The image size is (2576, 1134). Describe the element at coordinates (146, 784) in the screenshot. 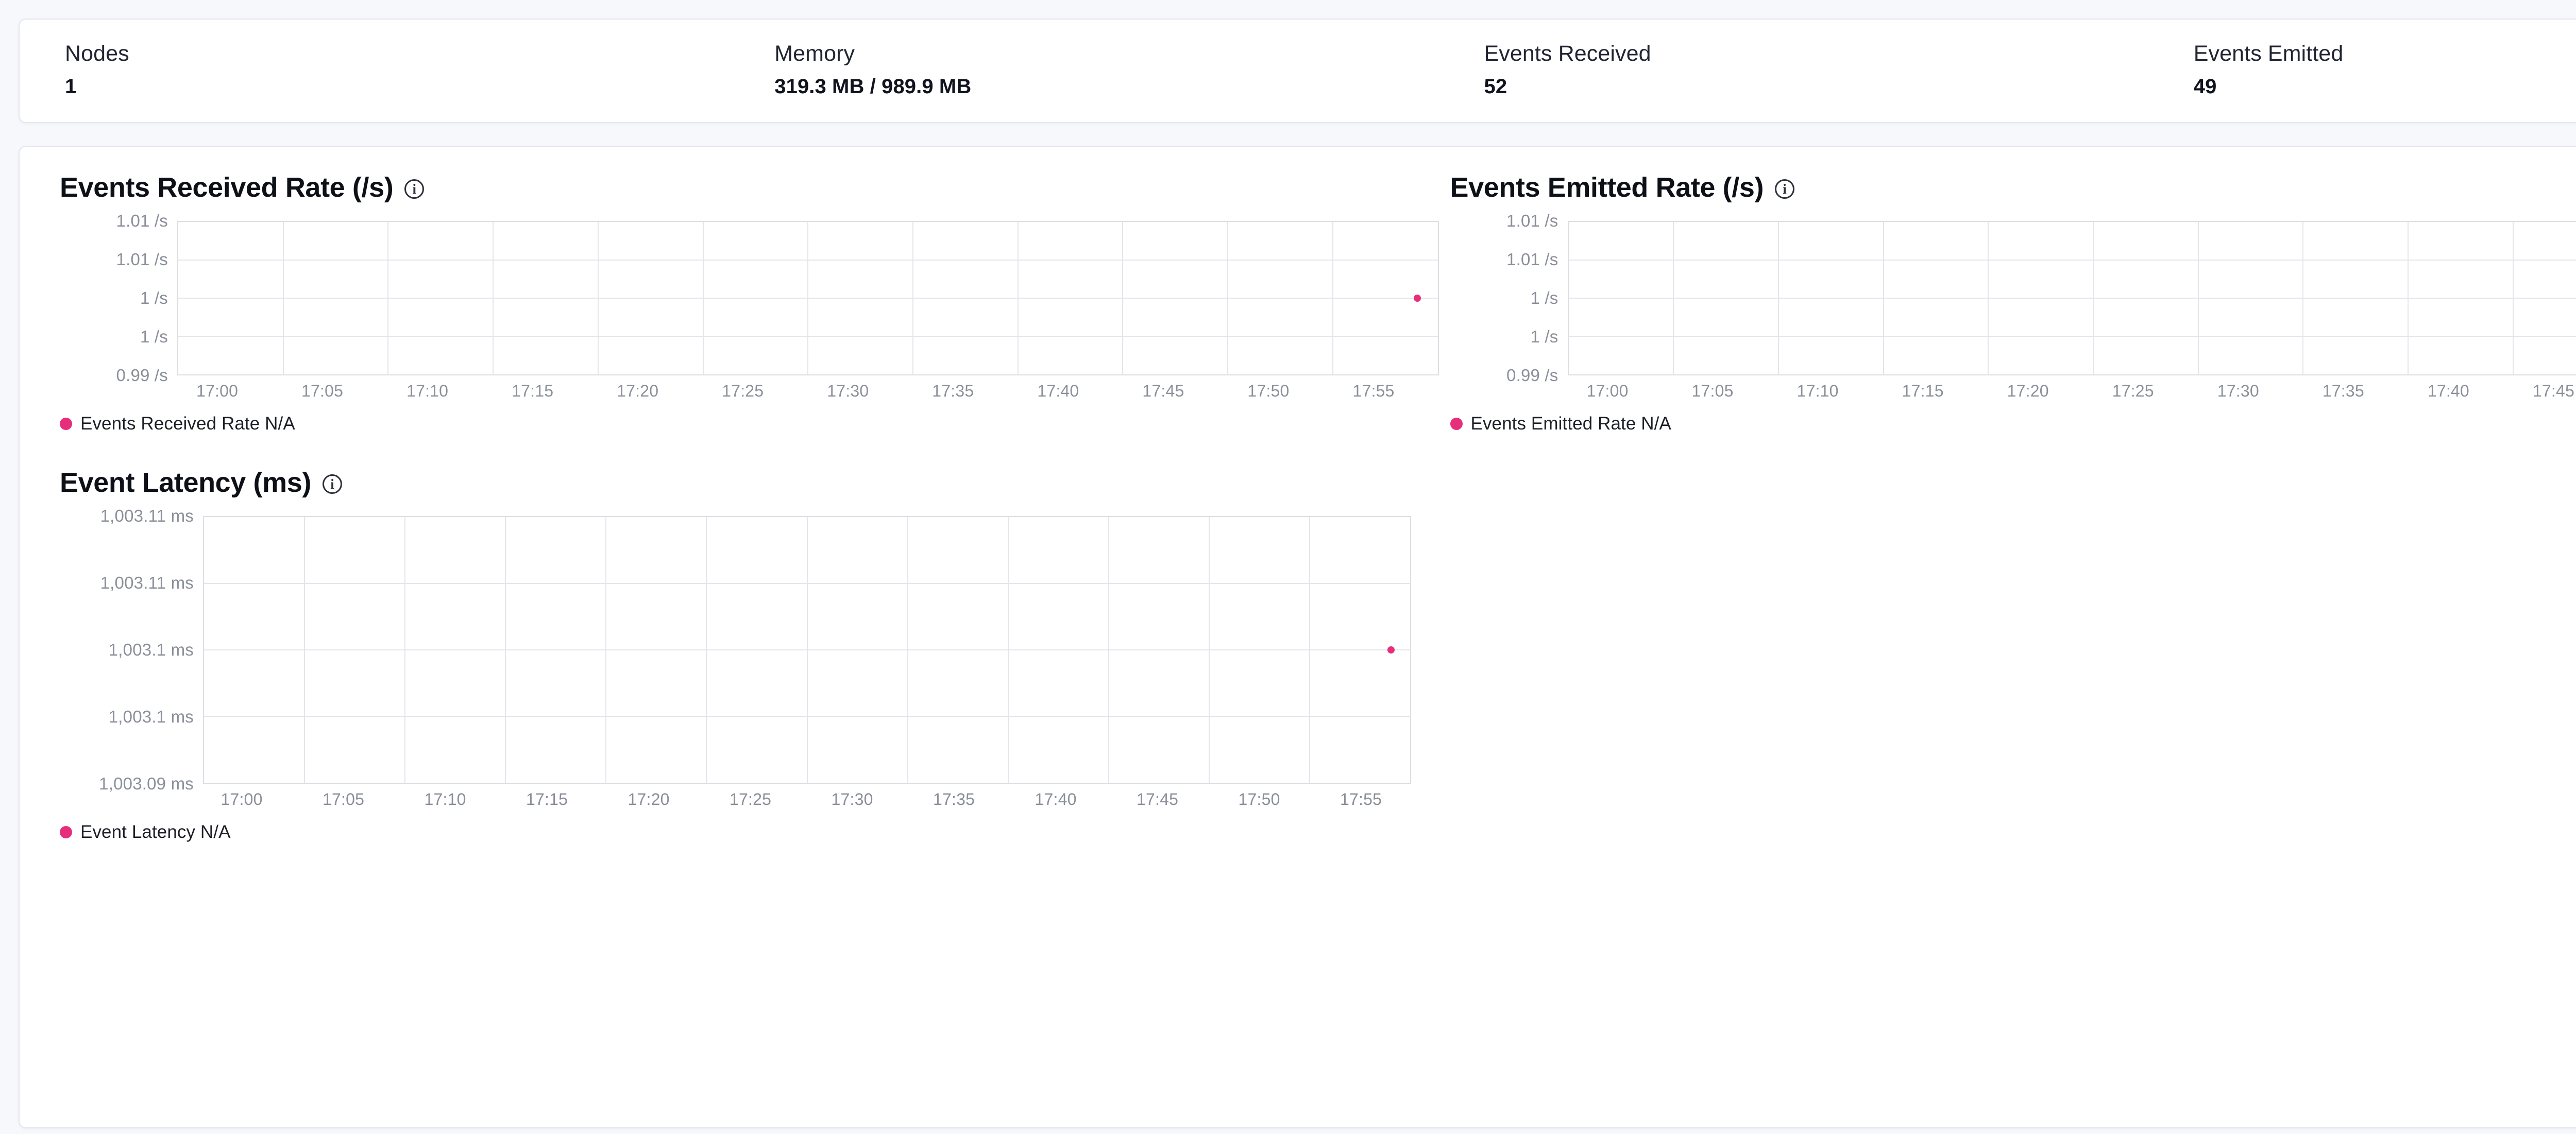

I see `y-axis-tick-label: 1,003.09 ms` at that location.